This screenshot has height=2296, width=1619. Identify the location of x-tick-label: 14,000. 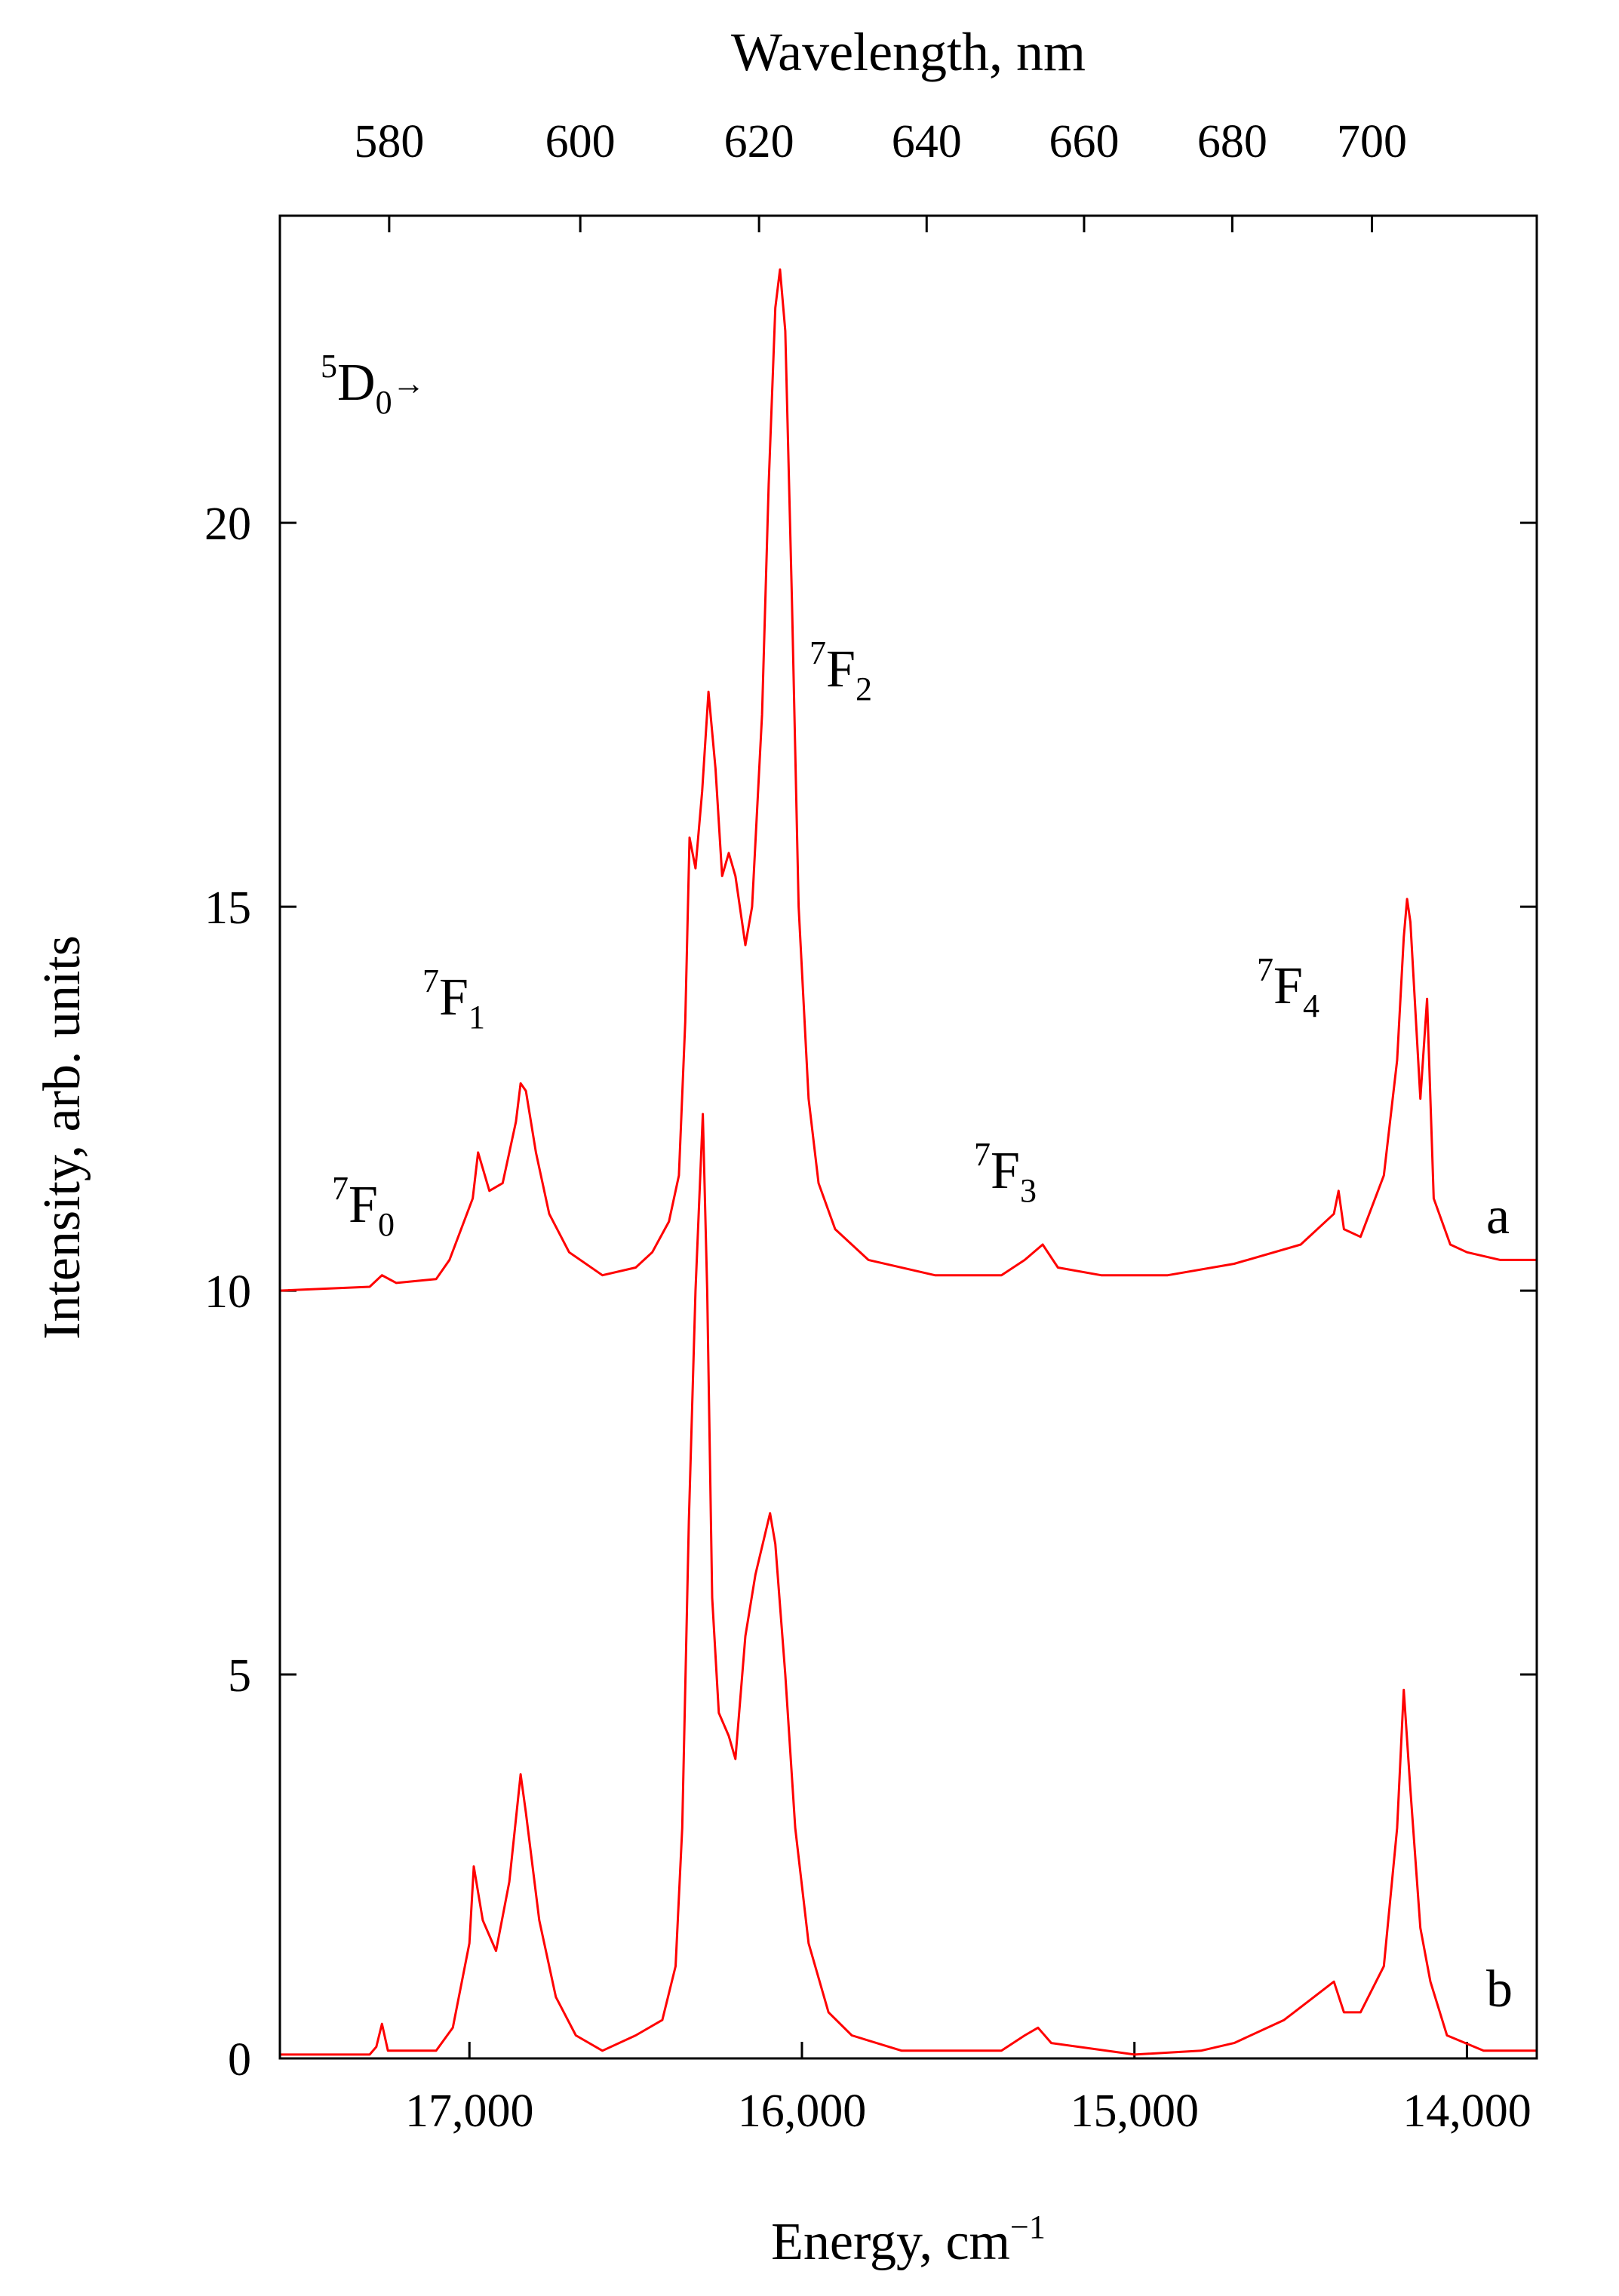
(1467, 2111).